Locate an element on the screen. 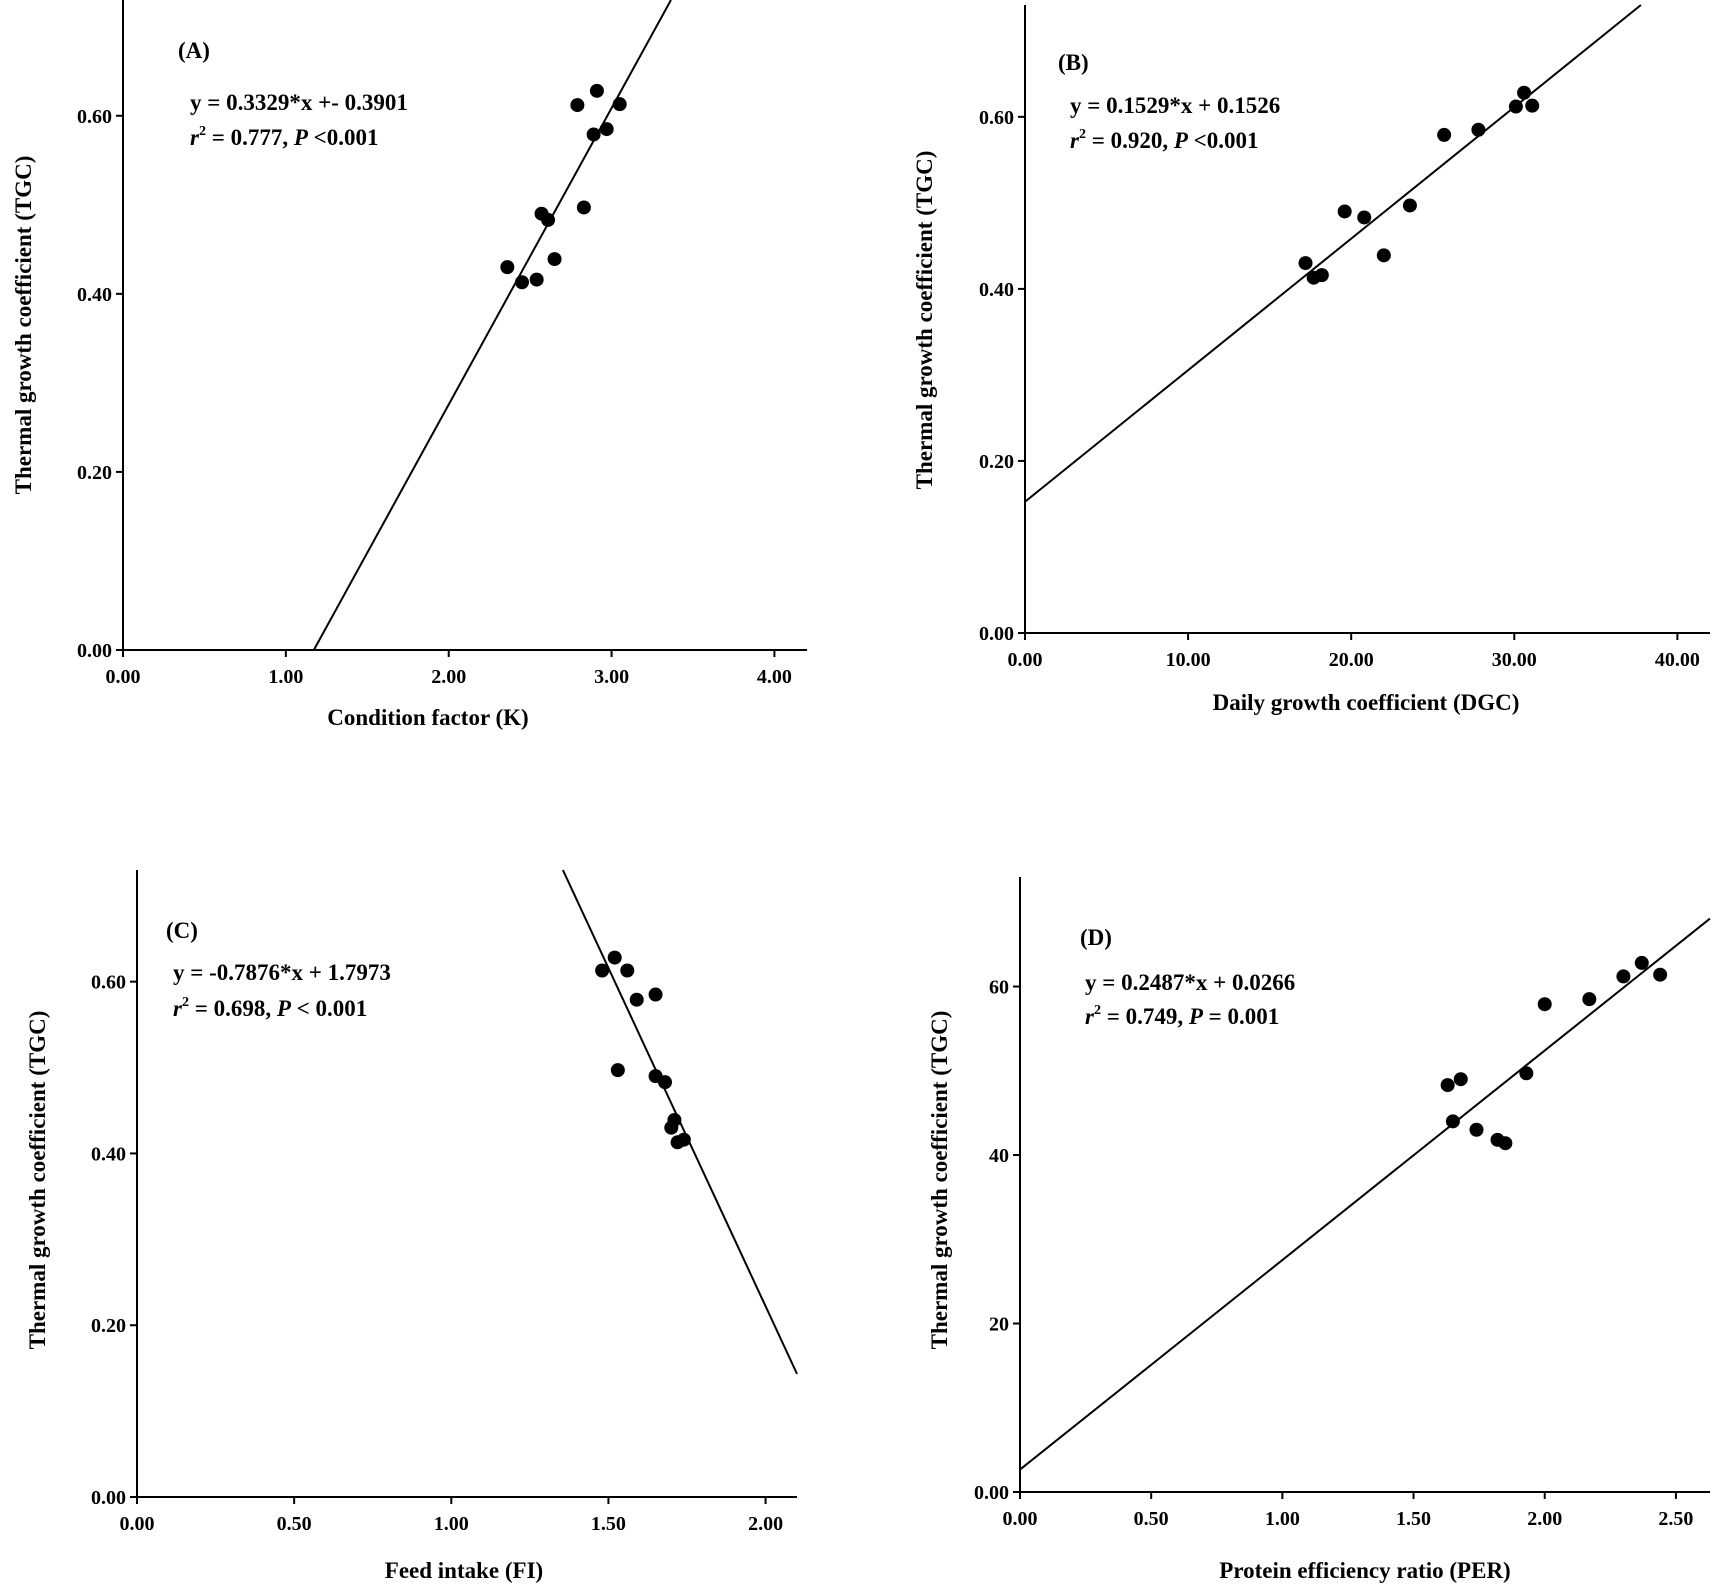 Image resolution: width=1716 pixels, height=1591 pixels. x-axis-title: Condition factor (K) is located at coordinates (427, 717).